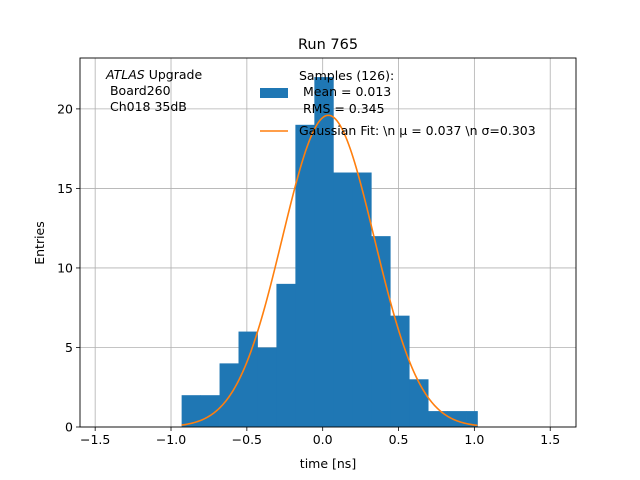 The image size is (640, 480). Describe the element at coordinates (138, 90) in the screenshot. I see `atlas-annotation-line2: Board260` at that location.